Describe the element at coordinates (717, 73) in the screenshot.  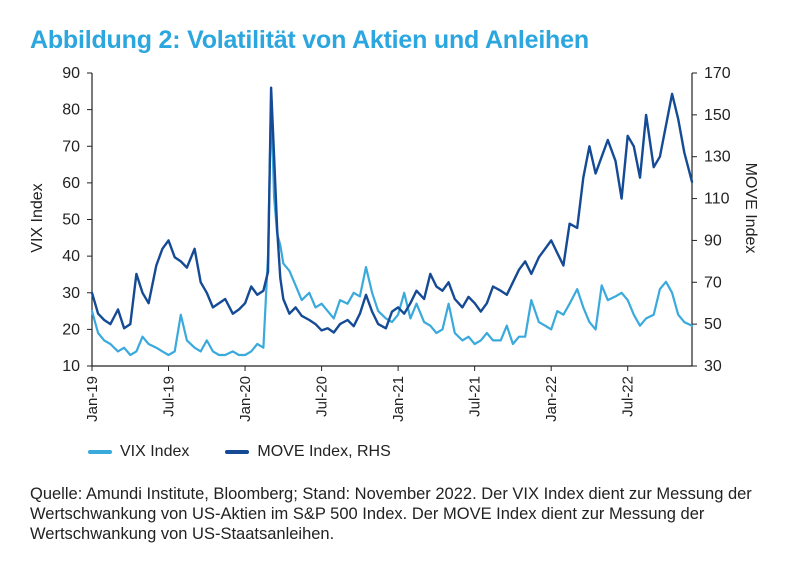
I see `y-tick-label-right: 170` at that location.